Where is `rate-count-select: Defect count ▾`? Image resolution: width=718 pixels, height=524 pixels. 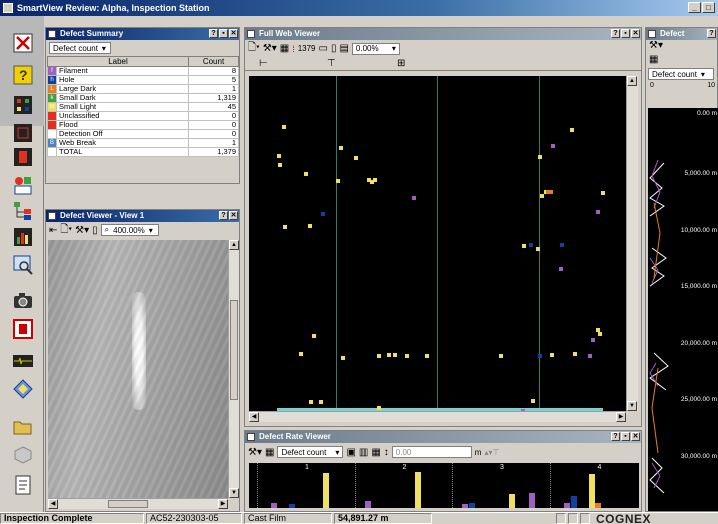 rate-count-select: Defect count ▾ is located at coordinates (310, 452).